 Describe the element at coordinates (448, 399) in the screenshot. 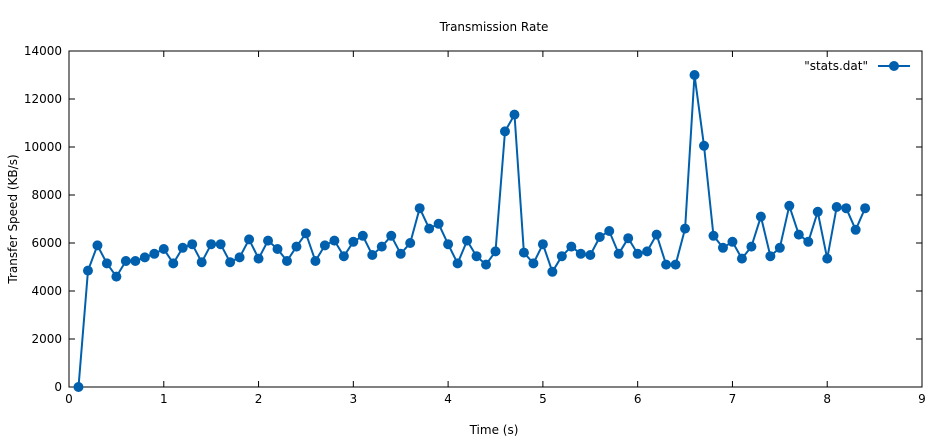

I see `x-tick-label: 4` at that location.